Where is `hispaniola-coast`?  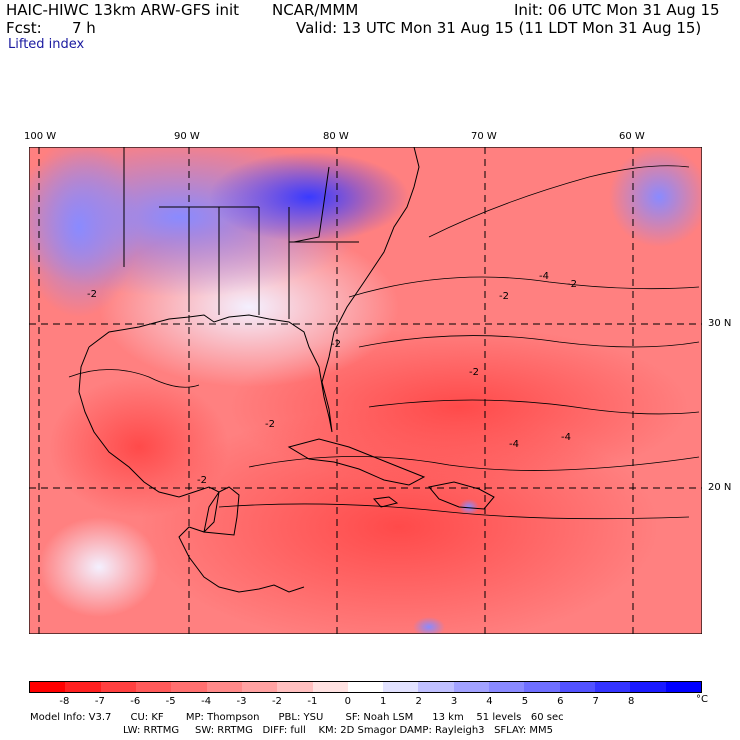
hispaniola-coast is located at coordinates (461, 495).